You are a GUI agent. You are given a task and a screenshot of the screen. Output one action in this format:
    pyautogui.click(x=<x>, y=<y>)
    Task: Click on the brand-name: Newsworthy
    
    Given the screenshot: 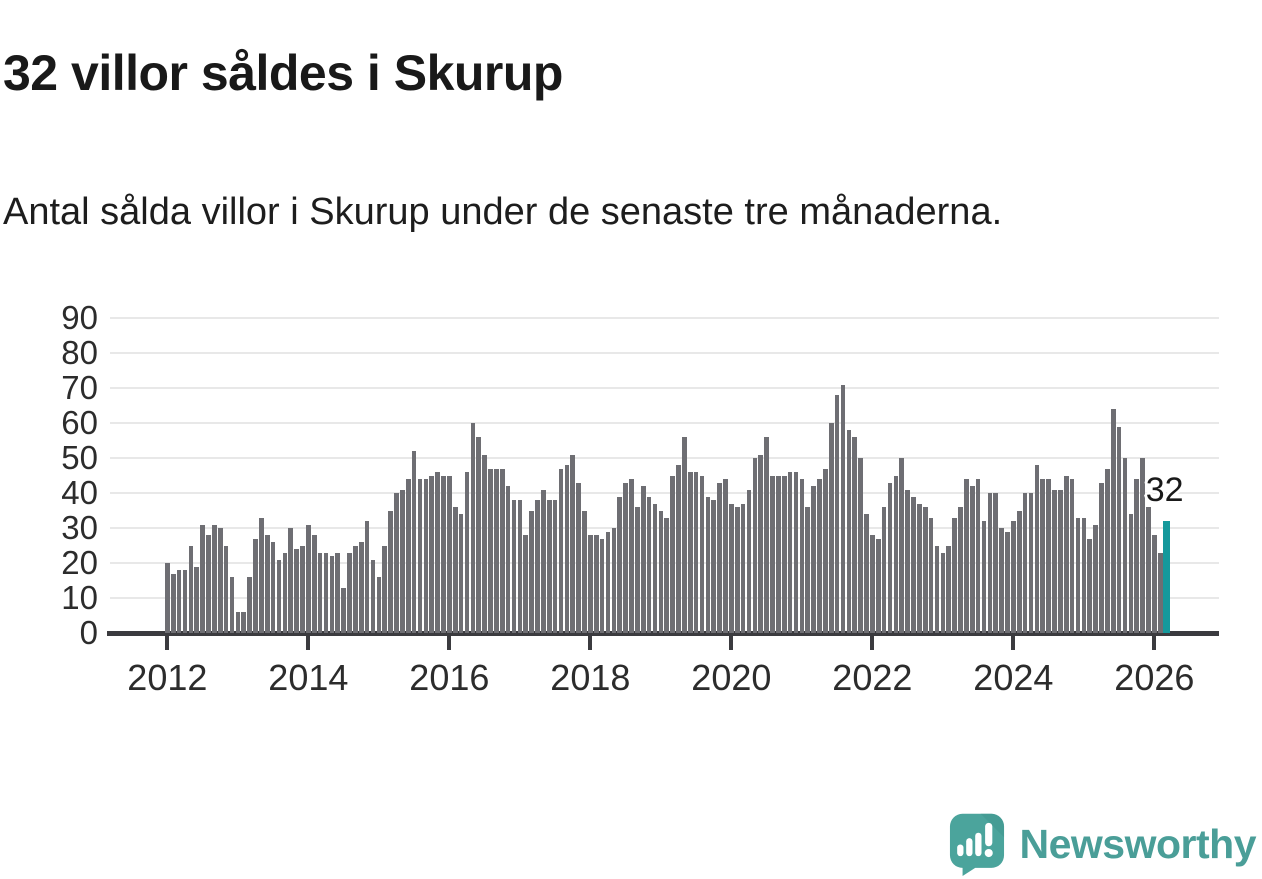 What is the action you would take?
    pyautogui.click(x=1138, y=843)
    